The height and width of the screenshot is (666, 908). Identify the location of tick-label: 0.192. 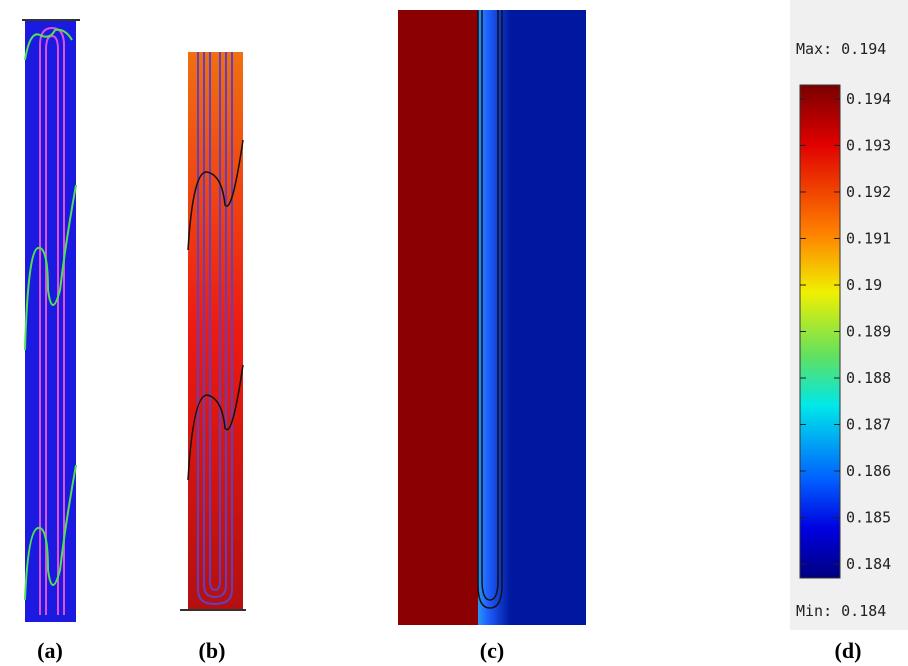
(868, 192).